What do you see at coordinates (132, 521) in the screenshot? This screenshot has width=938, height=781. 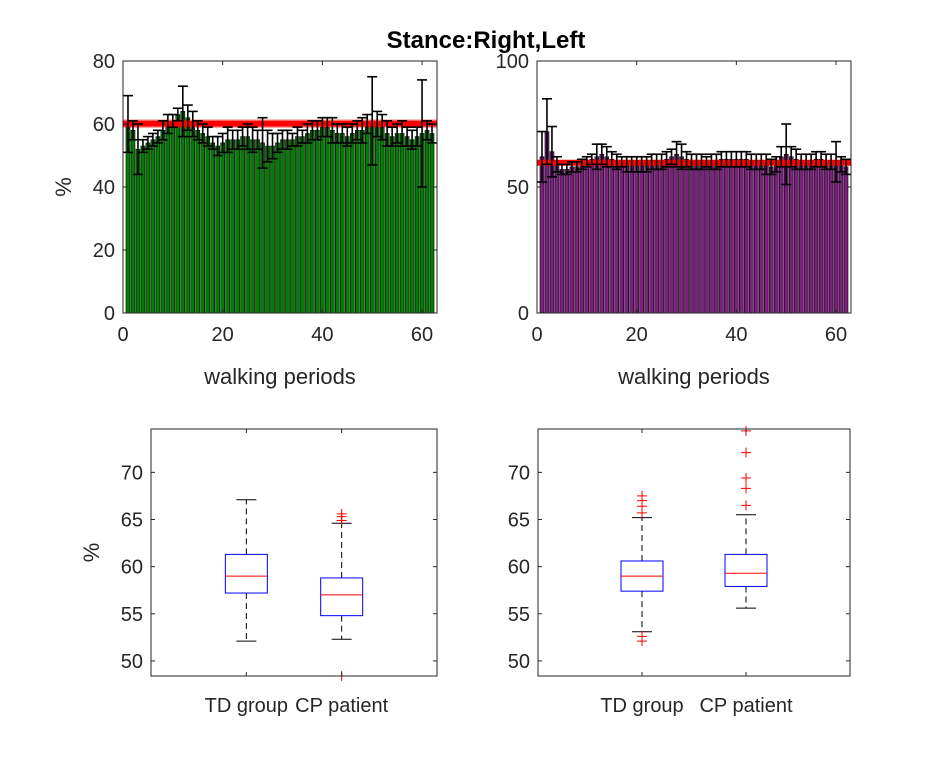 I see `y-tick-label: 65` at bounding box center [132, 521].